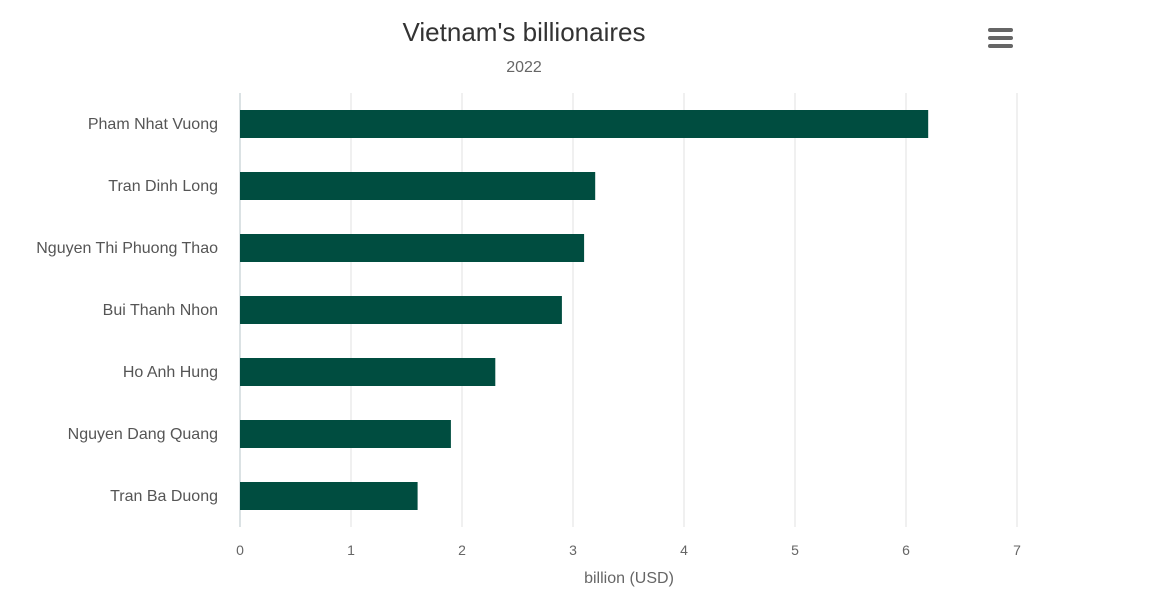 The image size is (1156, 600). I want to click on category-label: Tran Ba Duong, so click(164, 496).